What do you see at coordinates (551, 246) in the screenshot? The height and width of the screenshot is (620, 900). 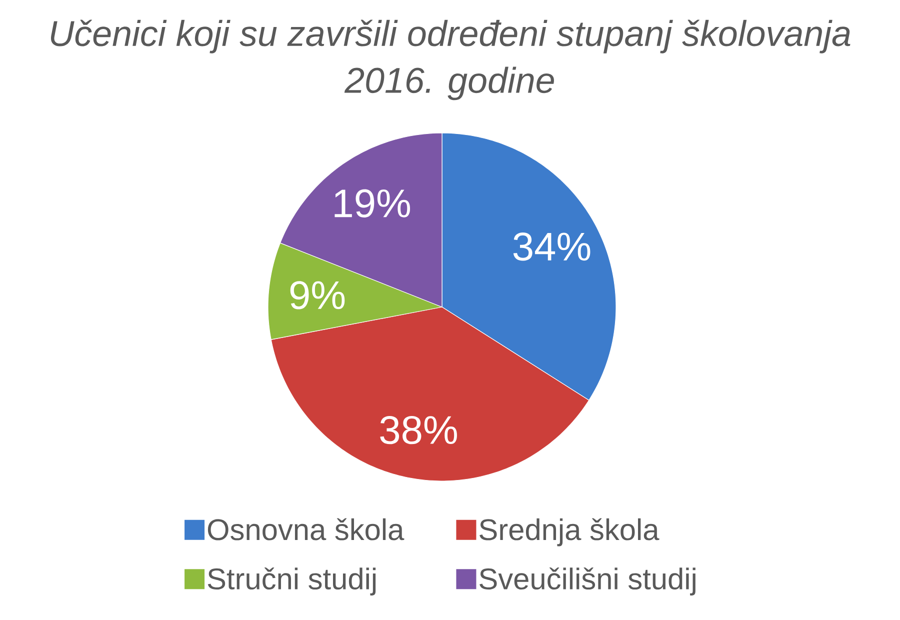 I see `data-label: 34%` at bounding box center [551, 246].